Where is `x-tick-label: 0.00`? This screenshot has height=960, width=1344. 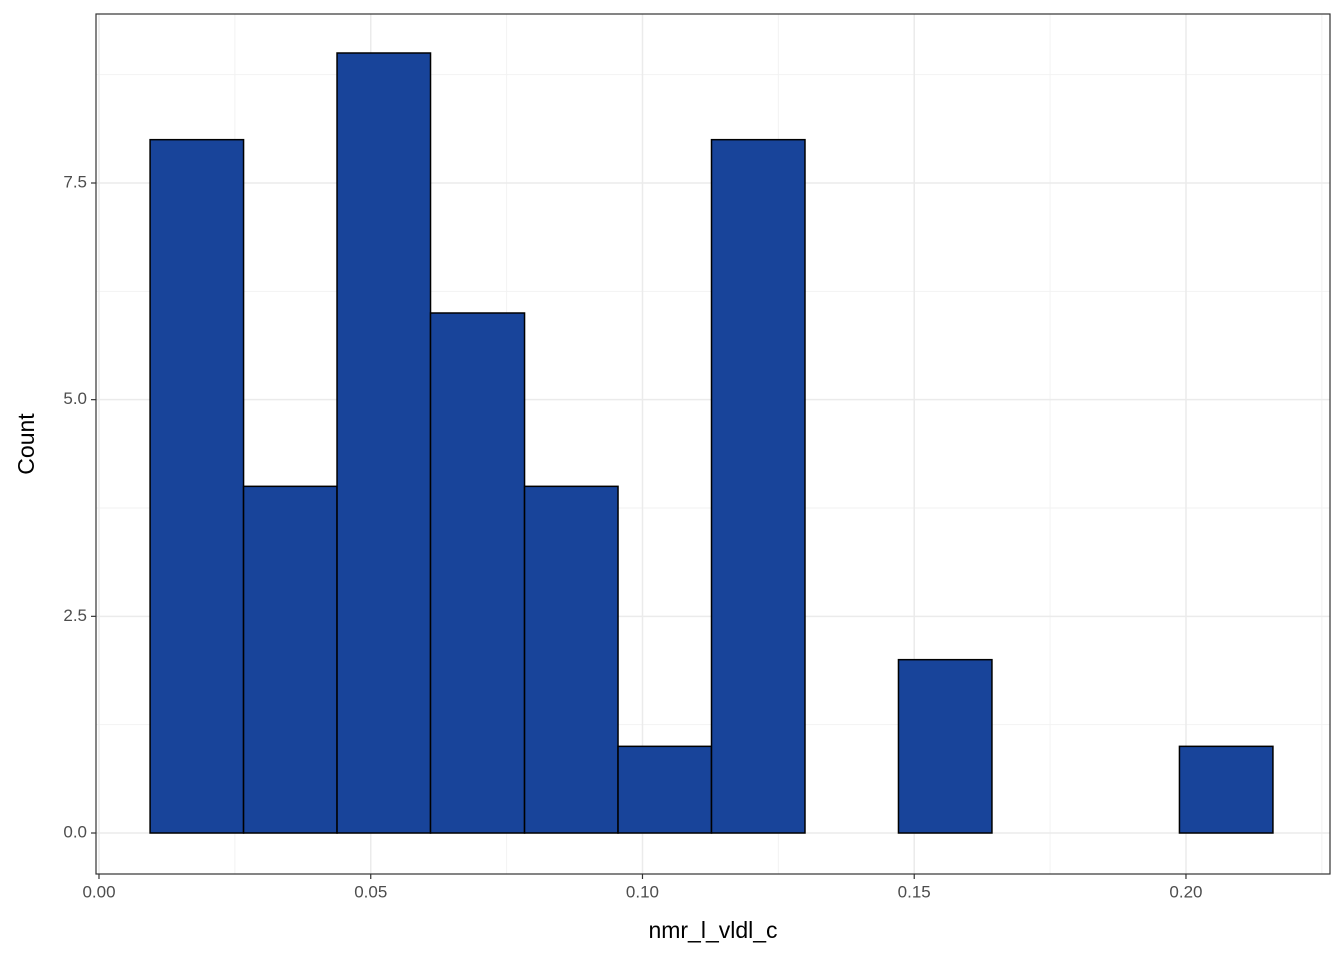
x-tick-label: 0.00 is located at coordinates (98, 891).